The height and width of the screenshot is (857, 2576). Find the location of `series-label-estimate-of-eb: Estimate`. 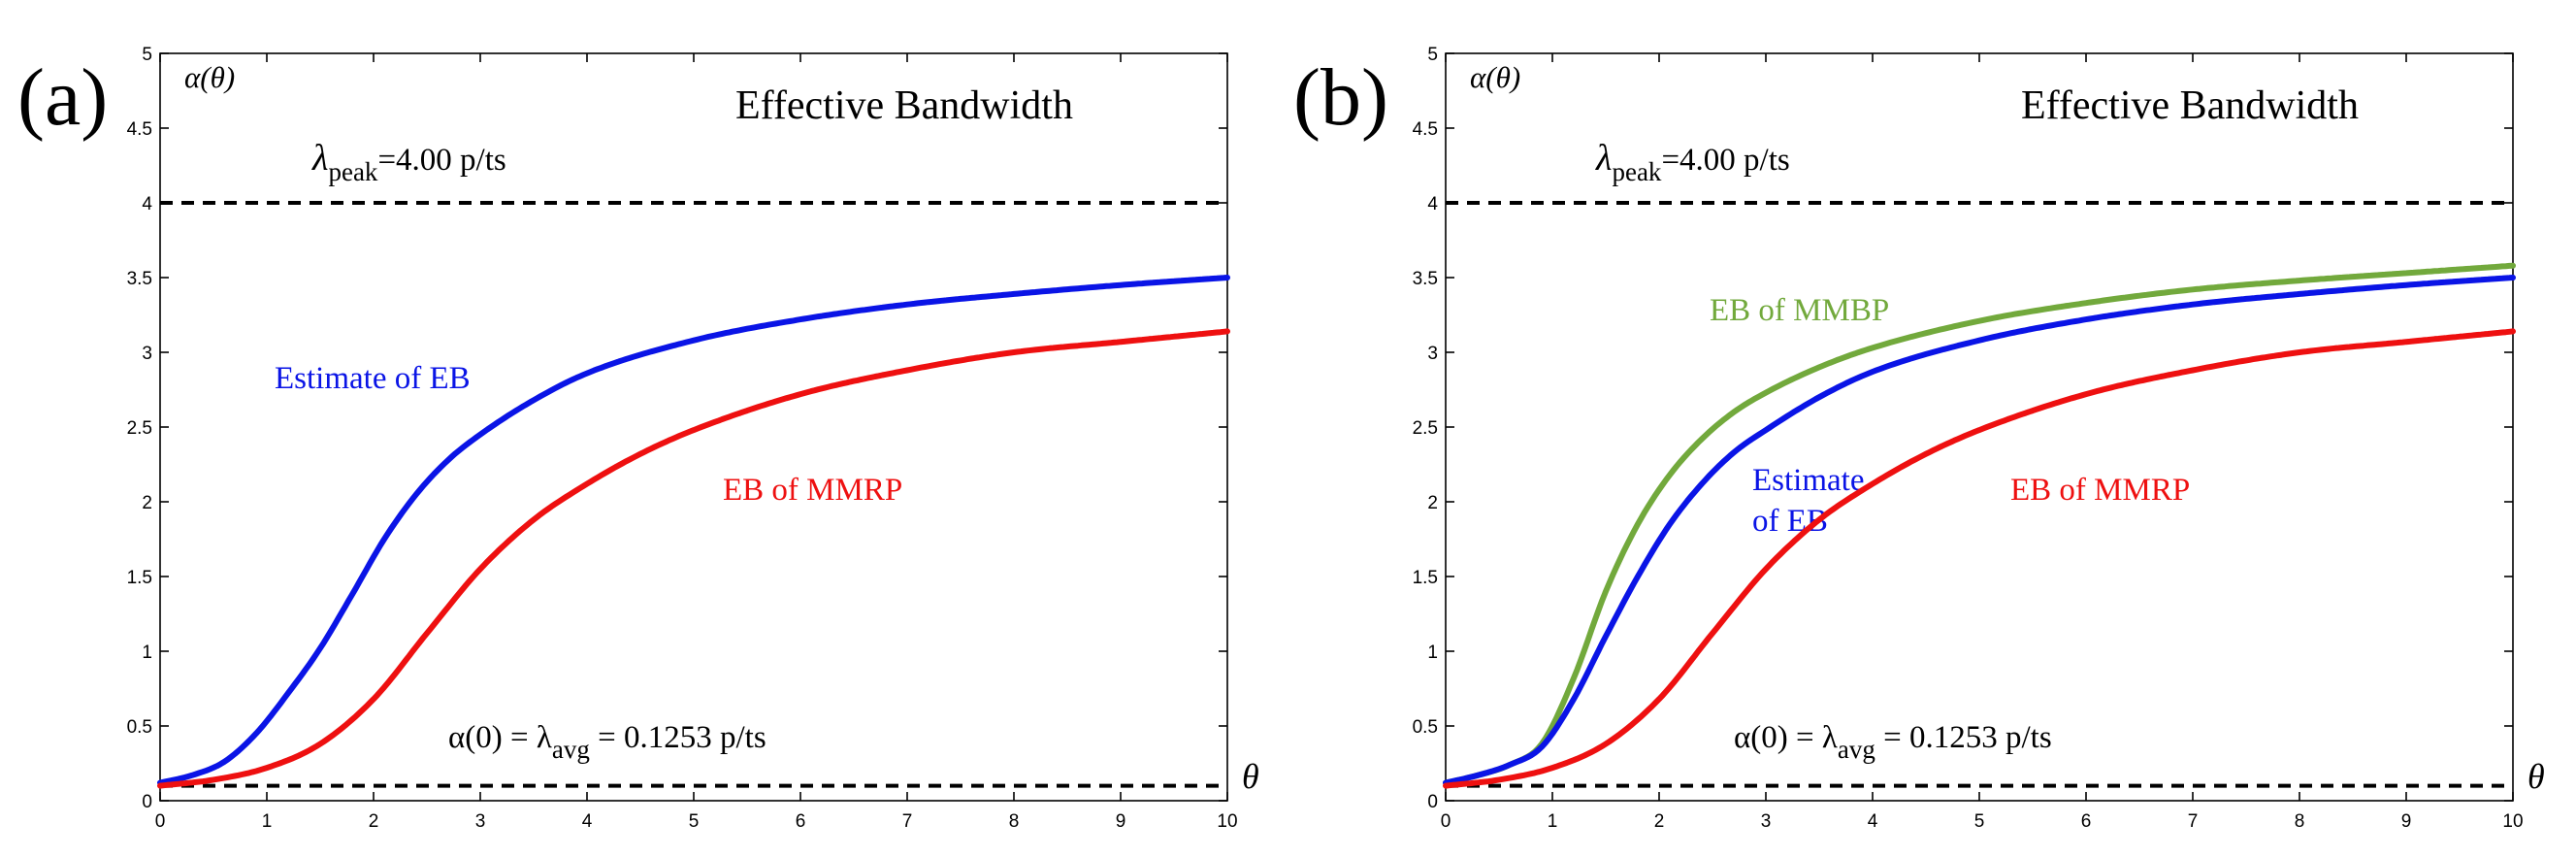

series-label-estimate-of-eb: Estimate is located at coordinates (1808, 480).